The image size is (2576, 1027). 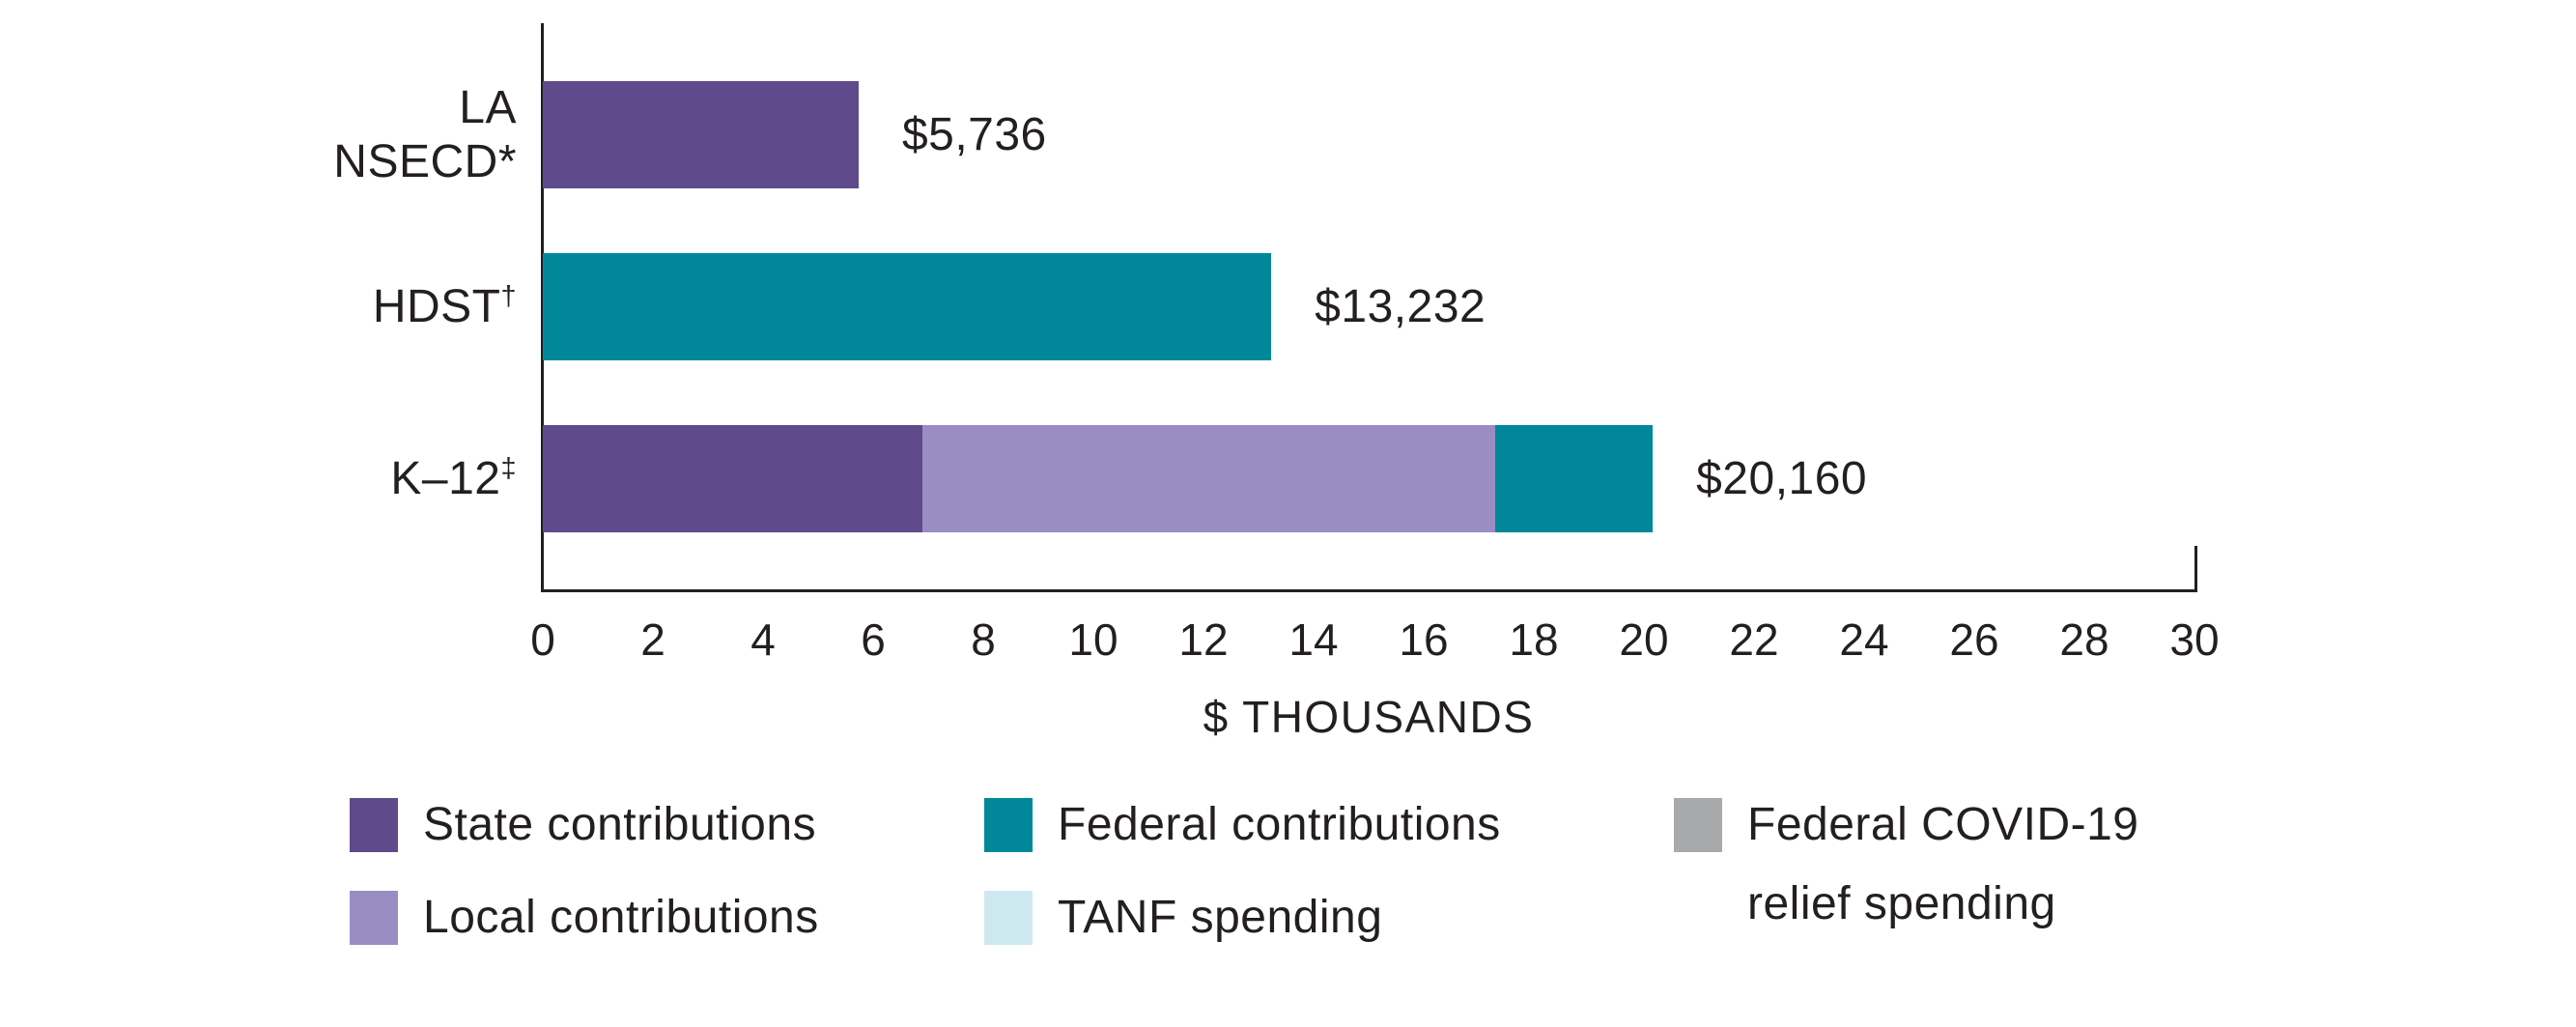 I want to click on x-tick-label: 18, so click(x=1534, y=639).